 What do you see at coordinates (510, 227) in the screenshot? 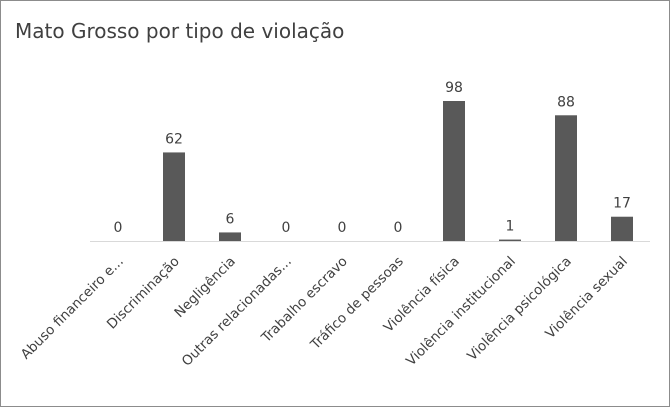
I see `data-label: 1` at bounding box center [510, 227].